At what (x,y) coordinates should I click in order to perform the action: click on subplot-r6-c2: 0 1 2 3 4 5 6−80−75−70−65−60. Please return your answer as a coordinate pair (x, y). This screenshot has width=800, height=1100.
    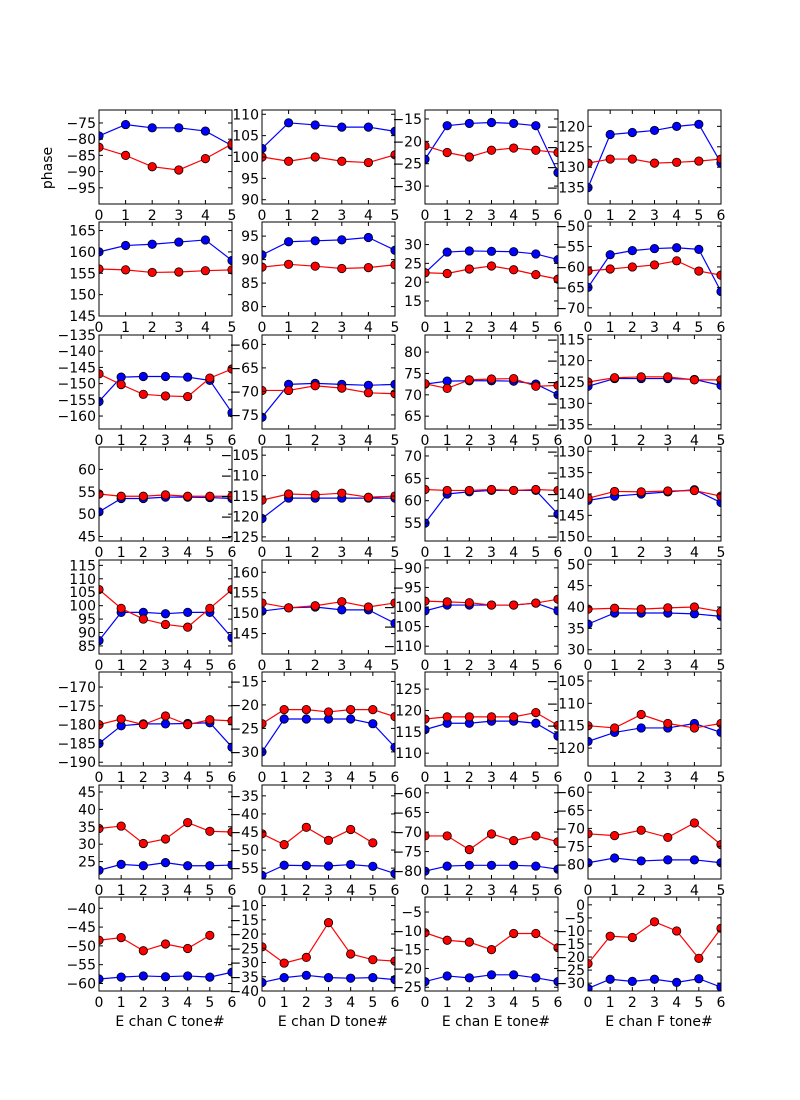
    Looking at the image, I should click on (477, 841).